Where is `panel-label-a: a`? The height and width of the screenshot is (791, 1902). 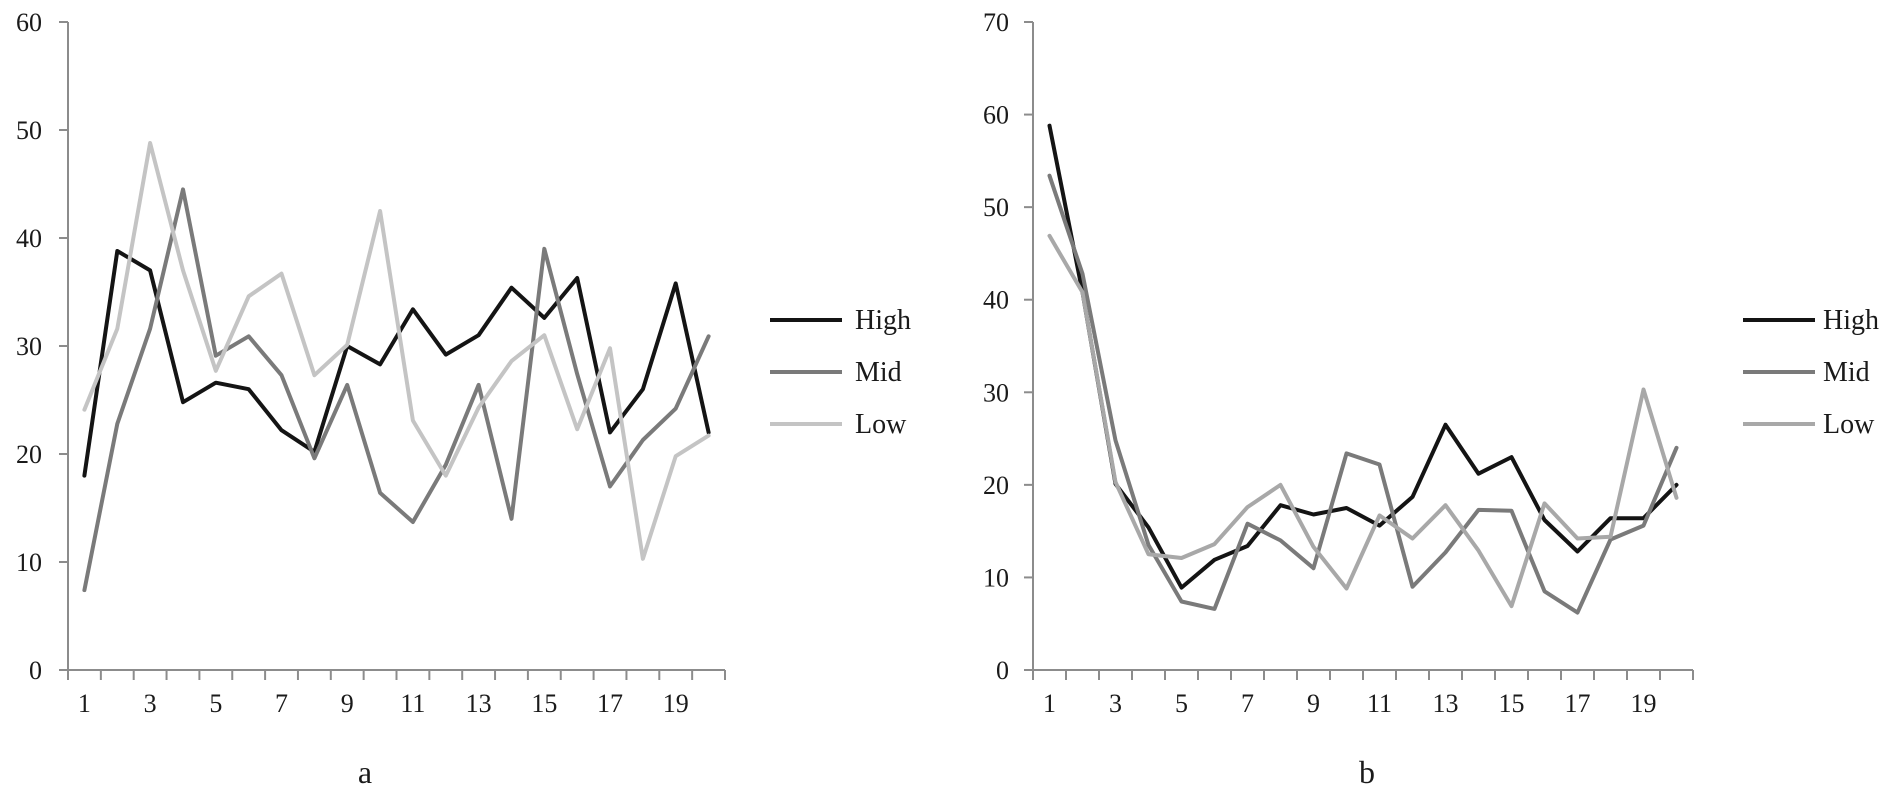
panel-label-a: a is located at coordinates (365, 772).